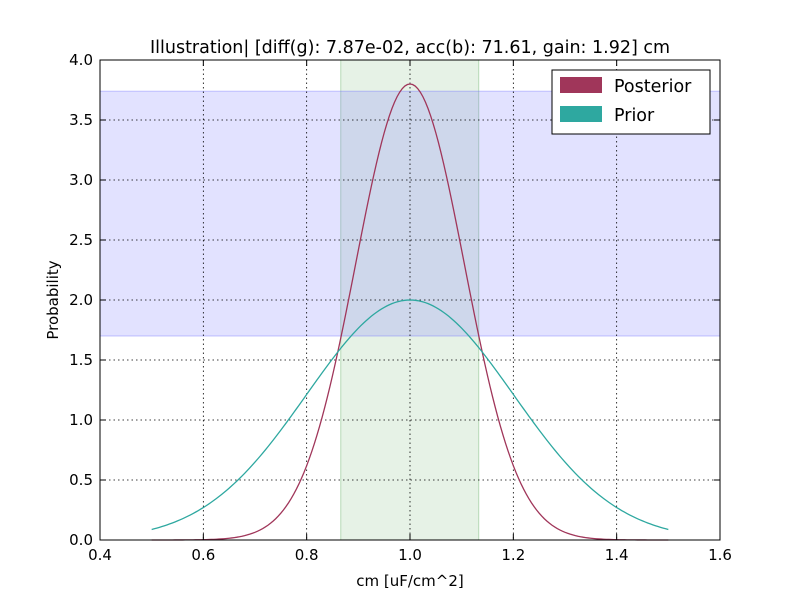 The image size is (800, 600). Describe the element at coordinates (581, 114) in the screenshot. I see `legend-swatch-prior` at that location.